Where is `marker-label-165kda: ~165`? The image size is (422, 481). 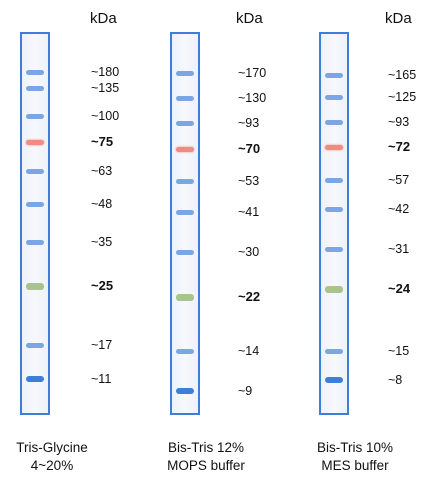
marker-label-165kda: ~165 is located at coordinates (402, 75).